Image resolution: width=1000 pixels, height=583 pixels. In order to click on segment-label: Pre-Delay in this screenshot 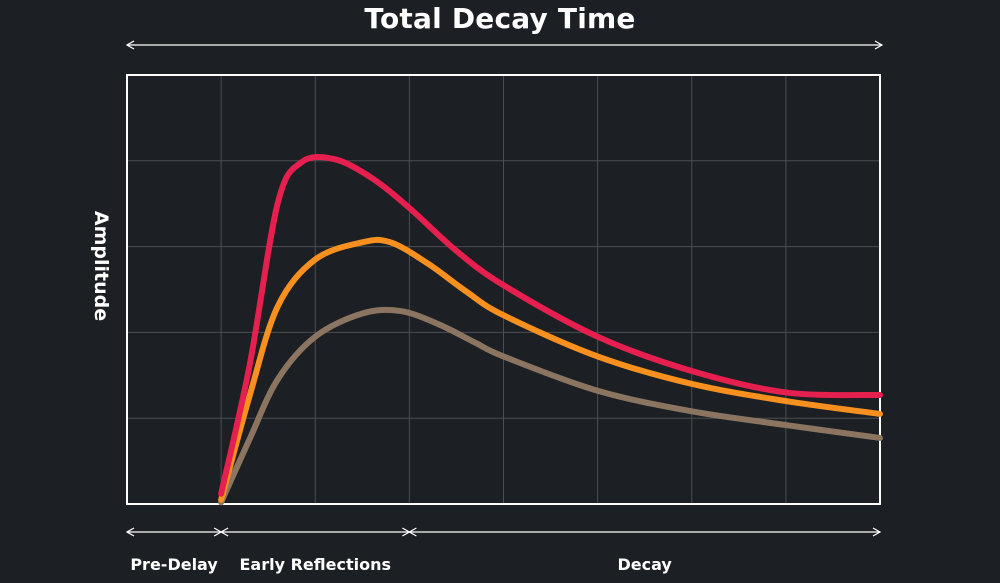, I will do `click(174, 564)`.